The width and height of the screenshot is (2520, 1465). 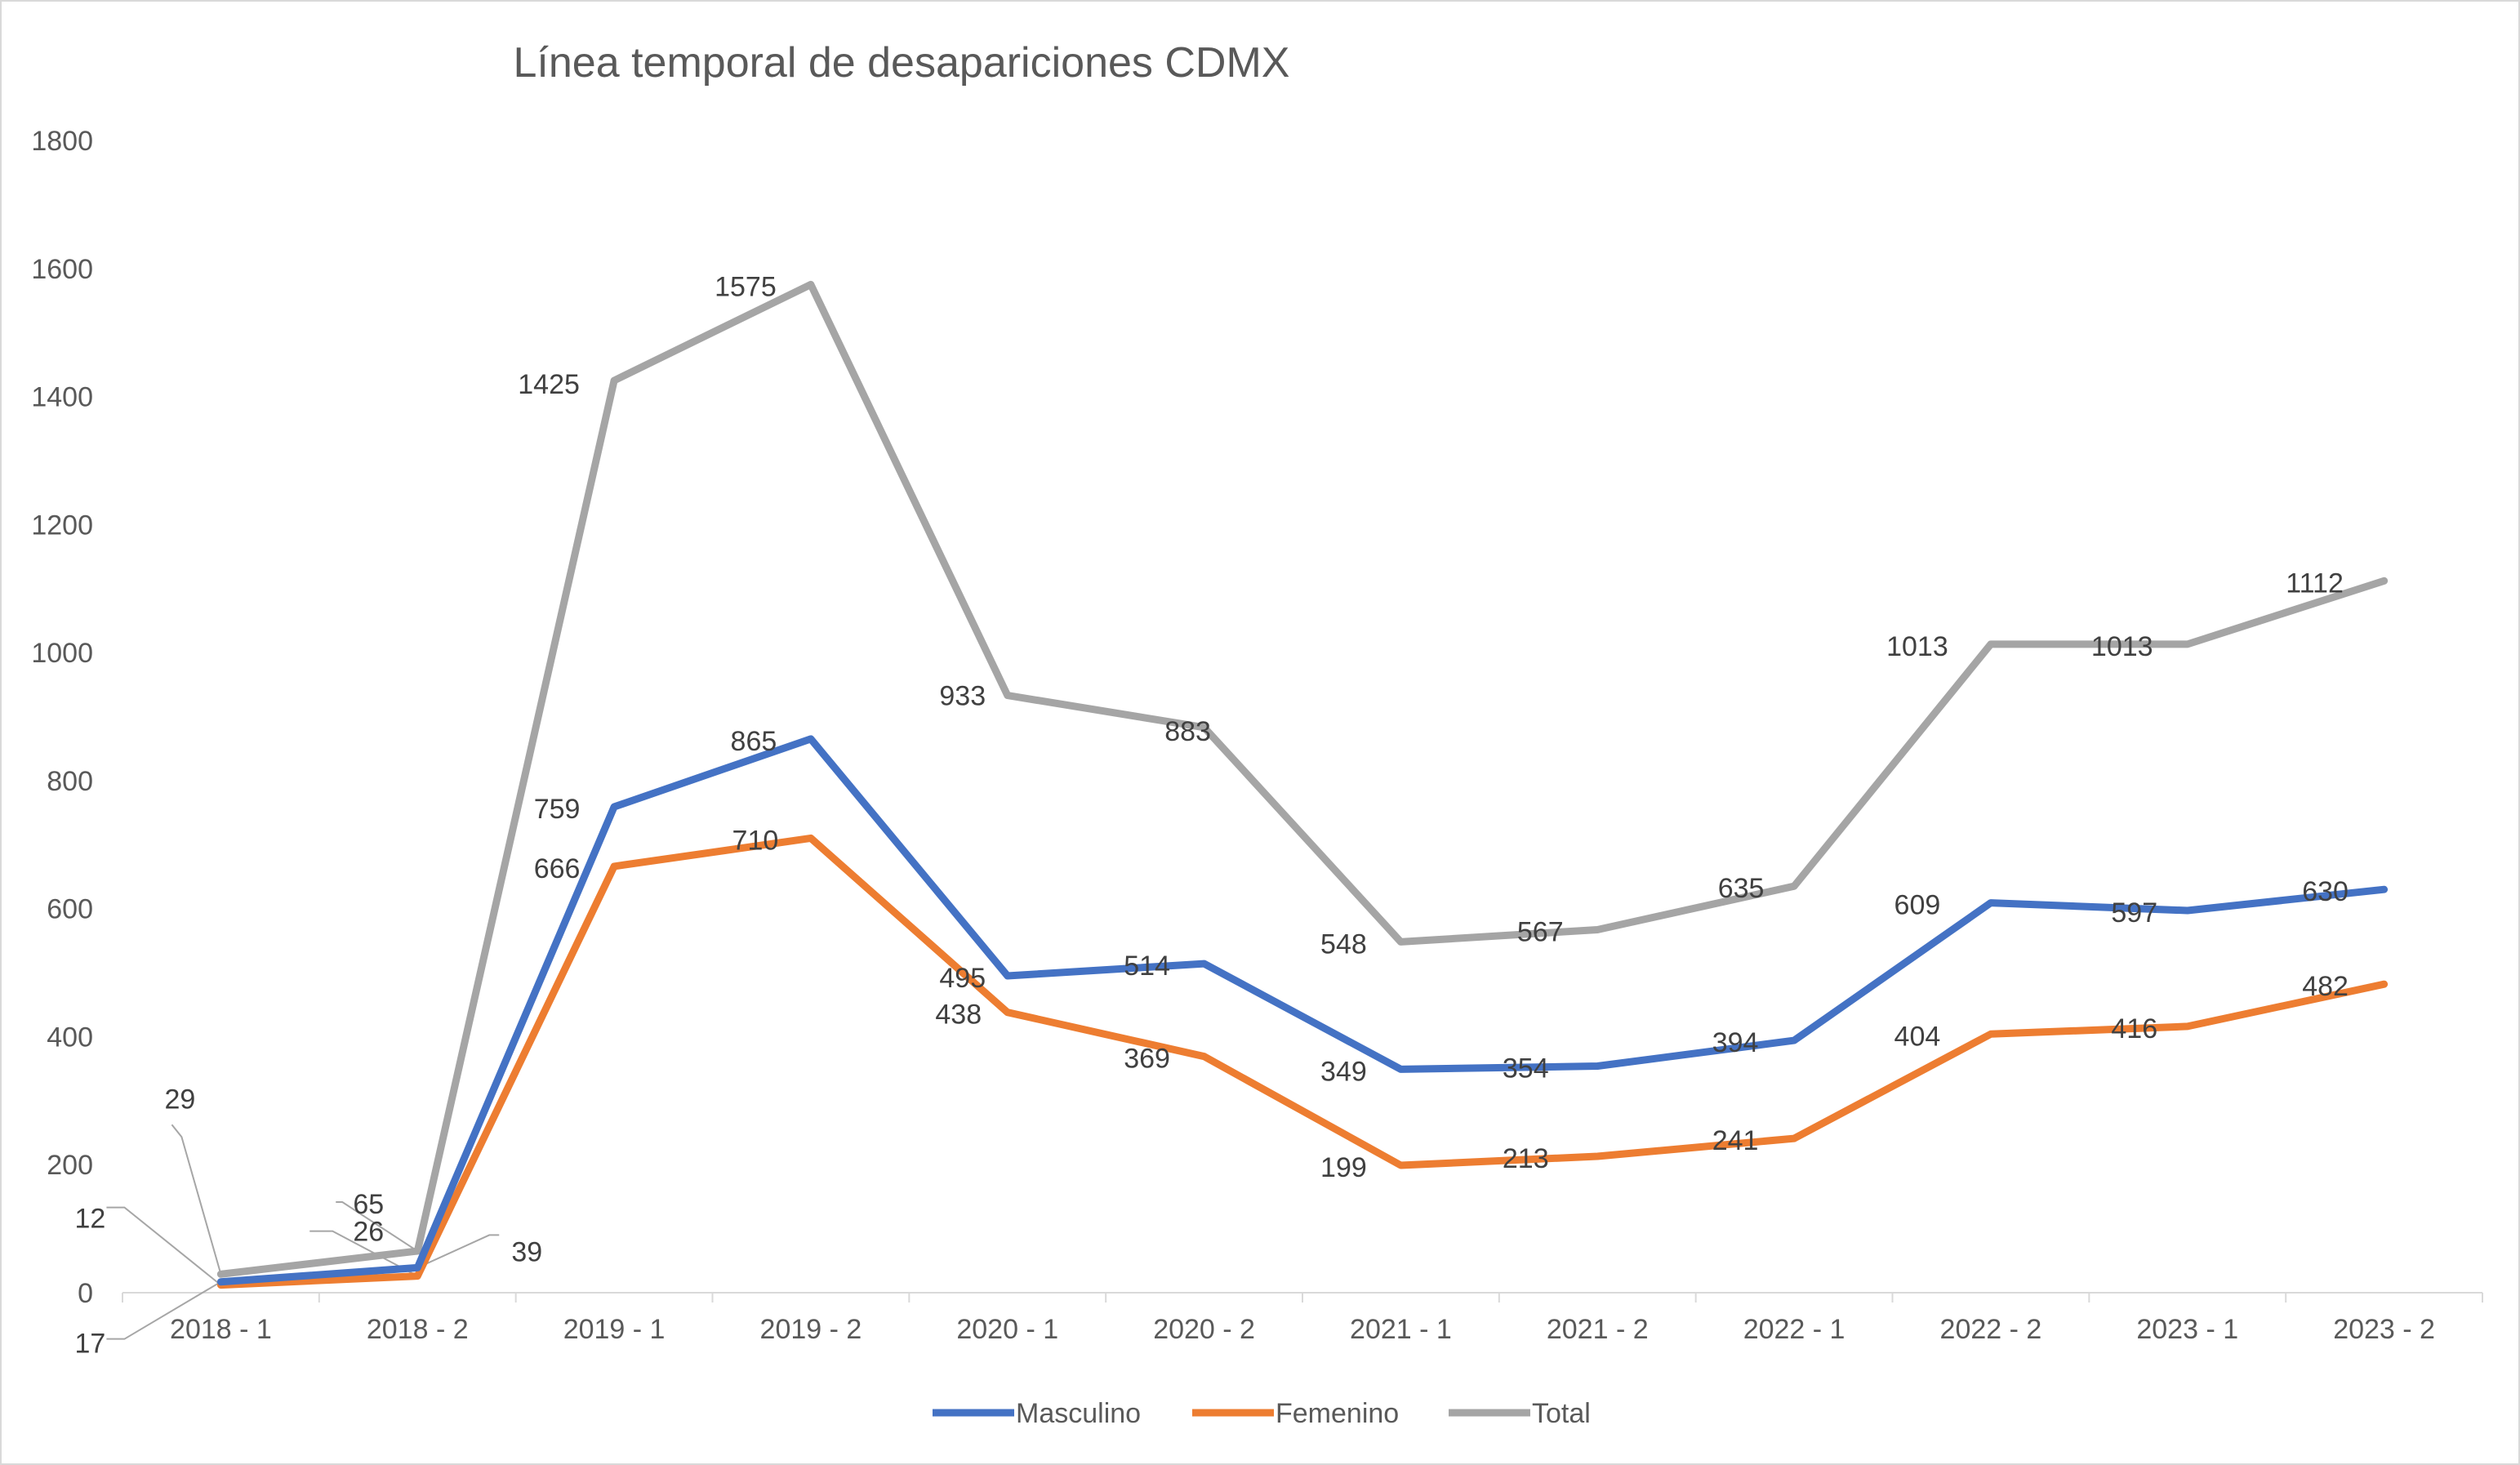 What do you see at coordinates (1343, 1071) in the screenshot?
I see `data-label-masculino: 349` at bounding box center [1343, 1071].